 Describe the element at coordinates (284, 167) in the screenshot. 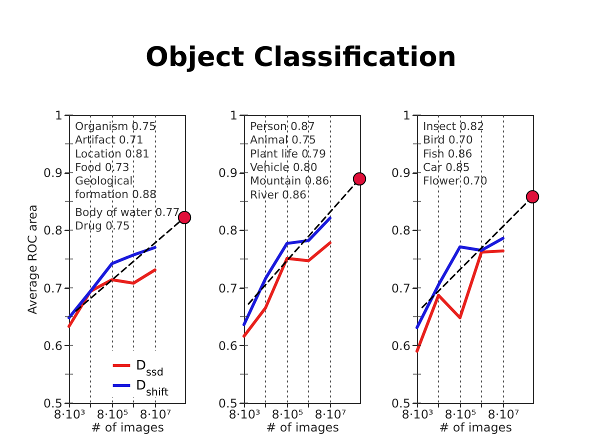

I see `annotation: Vehicle 0.80` at that location.